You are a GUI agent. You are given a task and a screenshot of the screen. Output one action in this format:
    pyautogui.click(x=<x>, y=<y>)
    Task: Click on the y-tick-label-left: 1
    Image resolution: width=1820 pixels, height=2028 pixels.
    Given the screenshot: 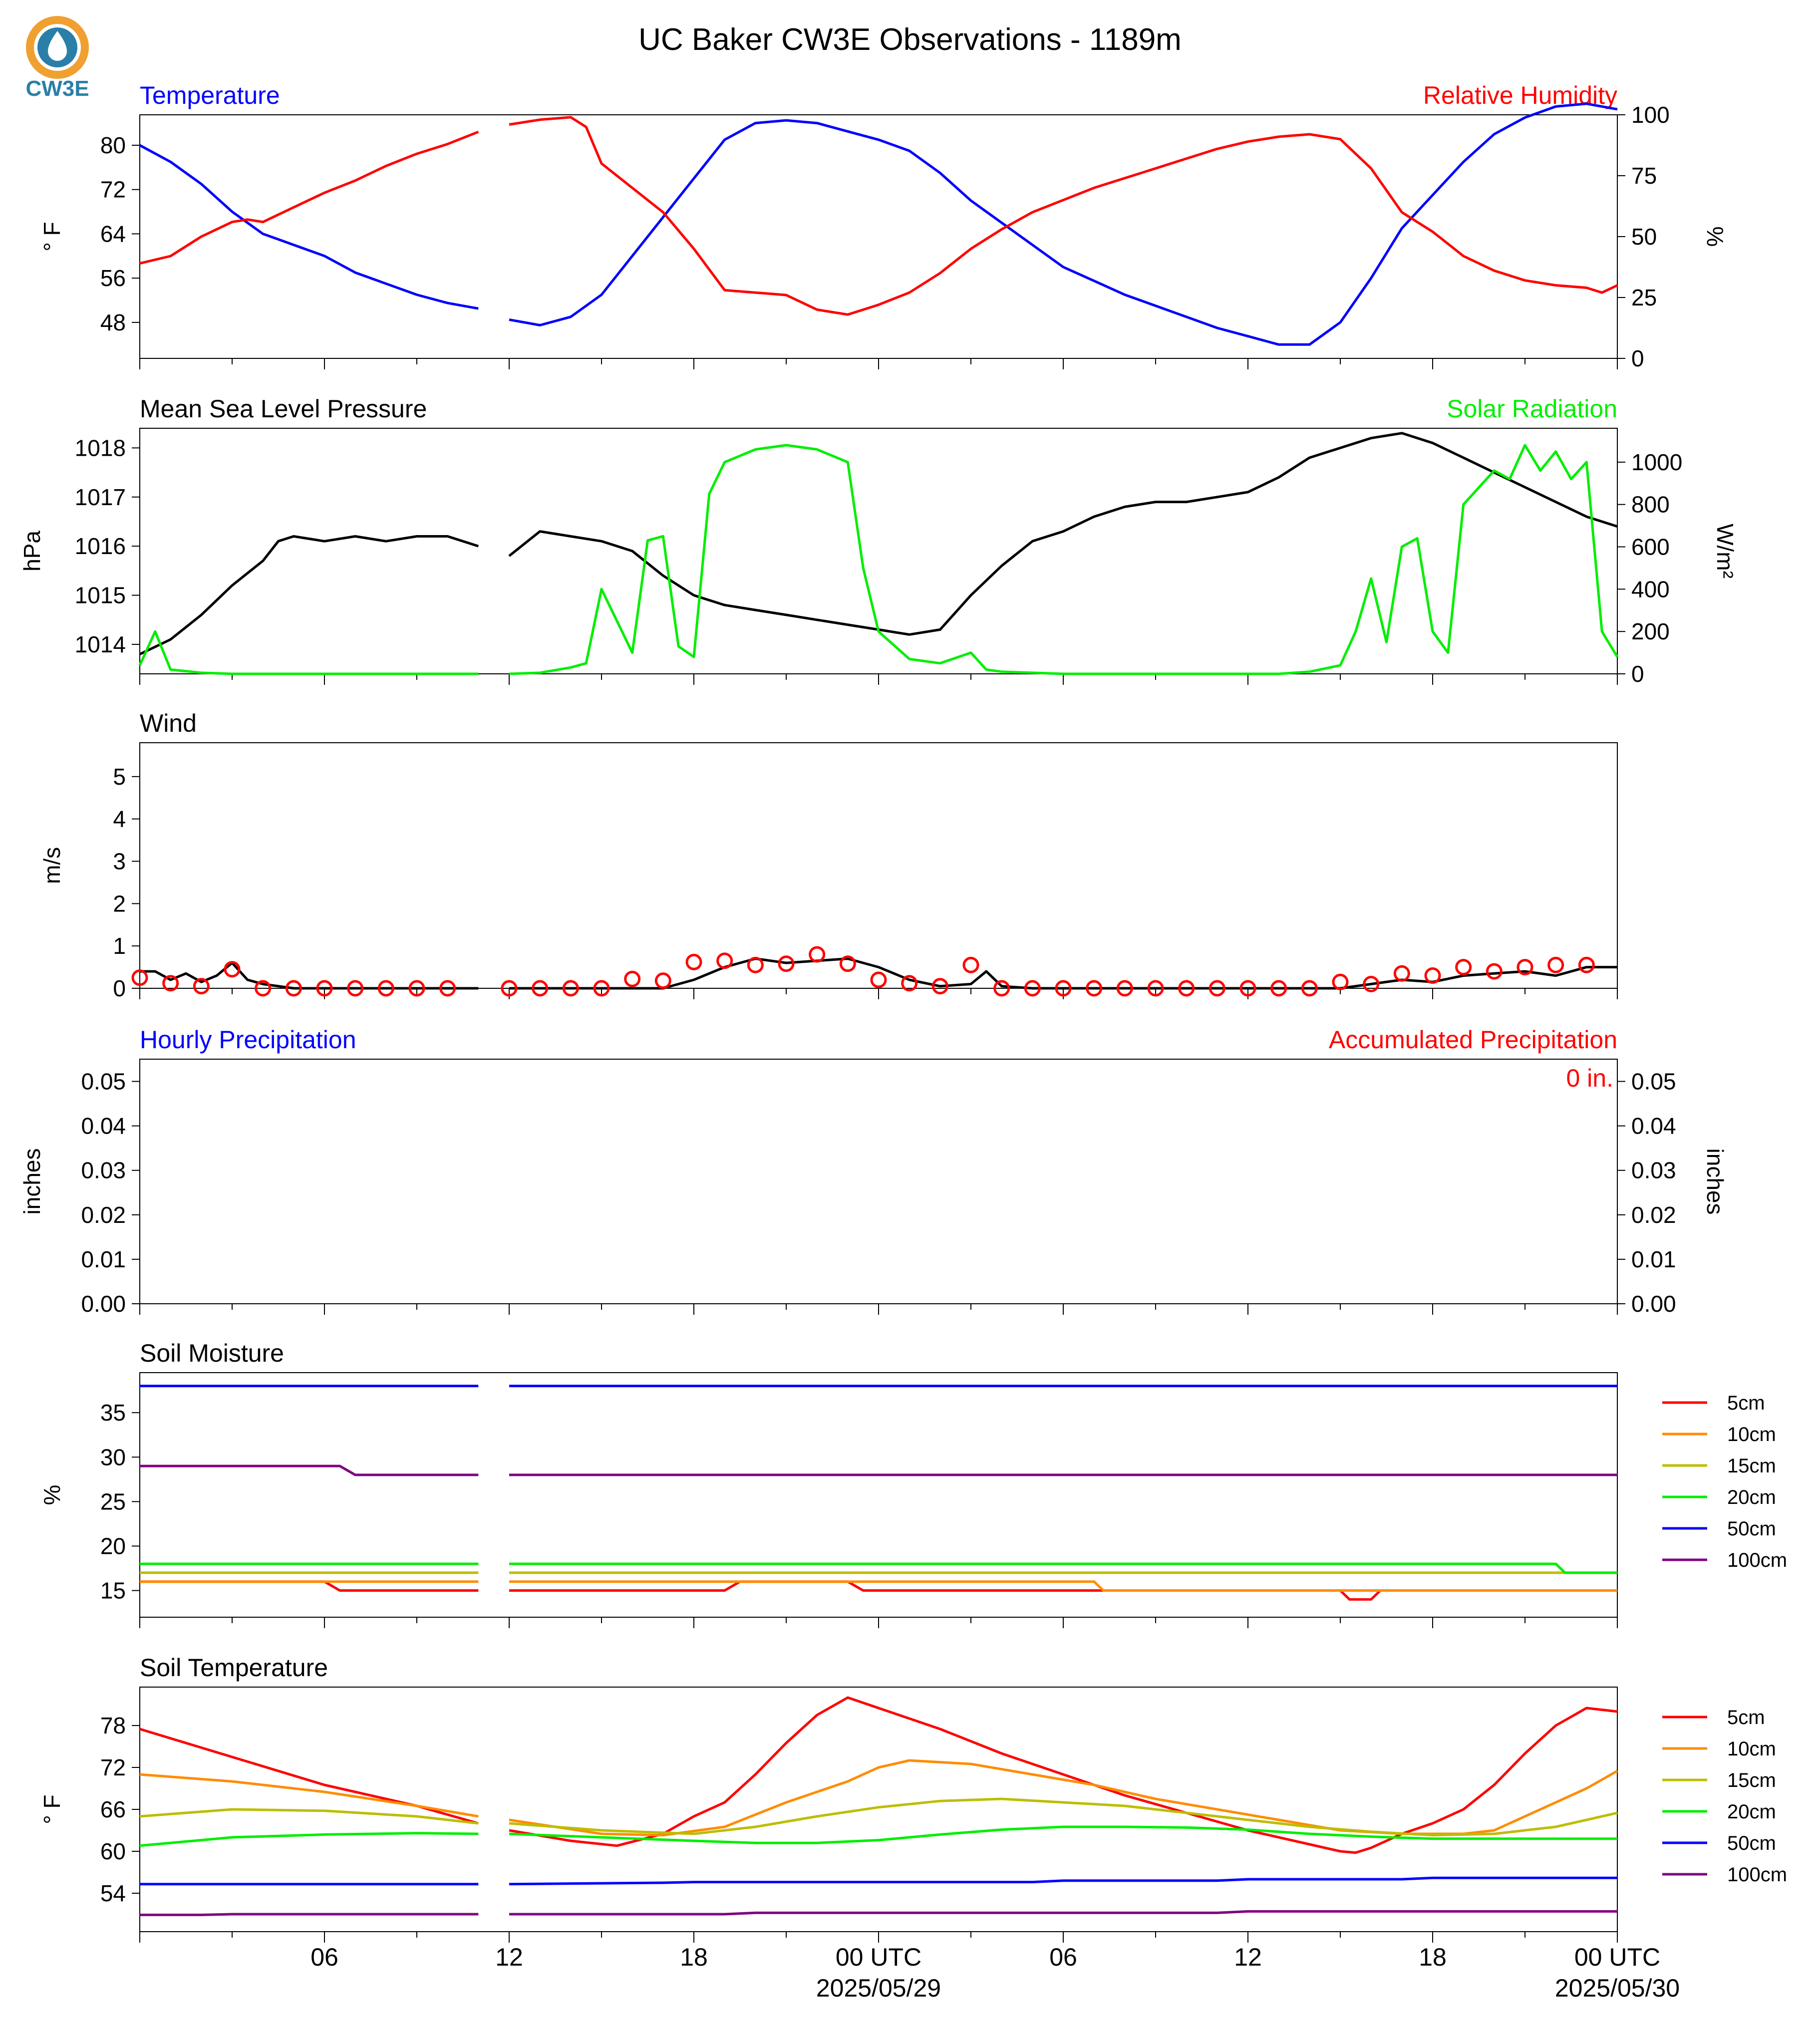 What is the action you would take?
    pyautogui.click(x=119, y=946)
    